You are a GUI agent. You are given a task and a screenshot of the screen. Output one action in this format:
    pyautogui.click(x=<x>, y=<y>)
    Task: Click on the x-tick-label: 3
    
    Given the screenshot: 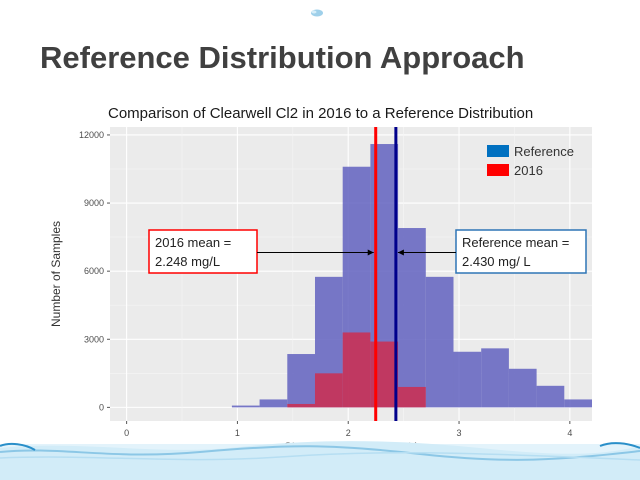 What is the action you would take?
    pyautogui.click(x=459, y=433)
    